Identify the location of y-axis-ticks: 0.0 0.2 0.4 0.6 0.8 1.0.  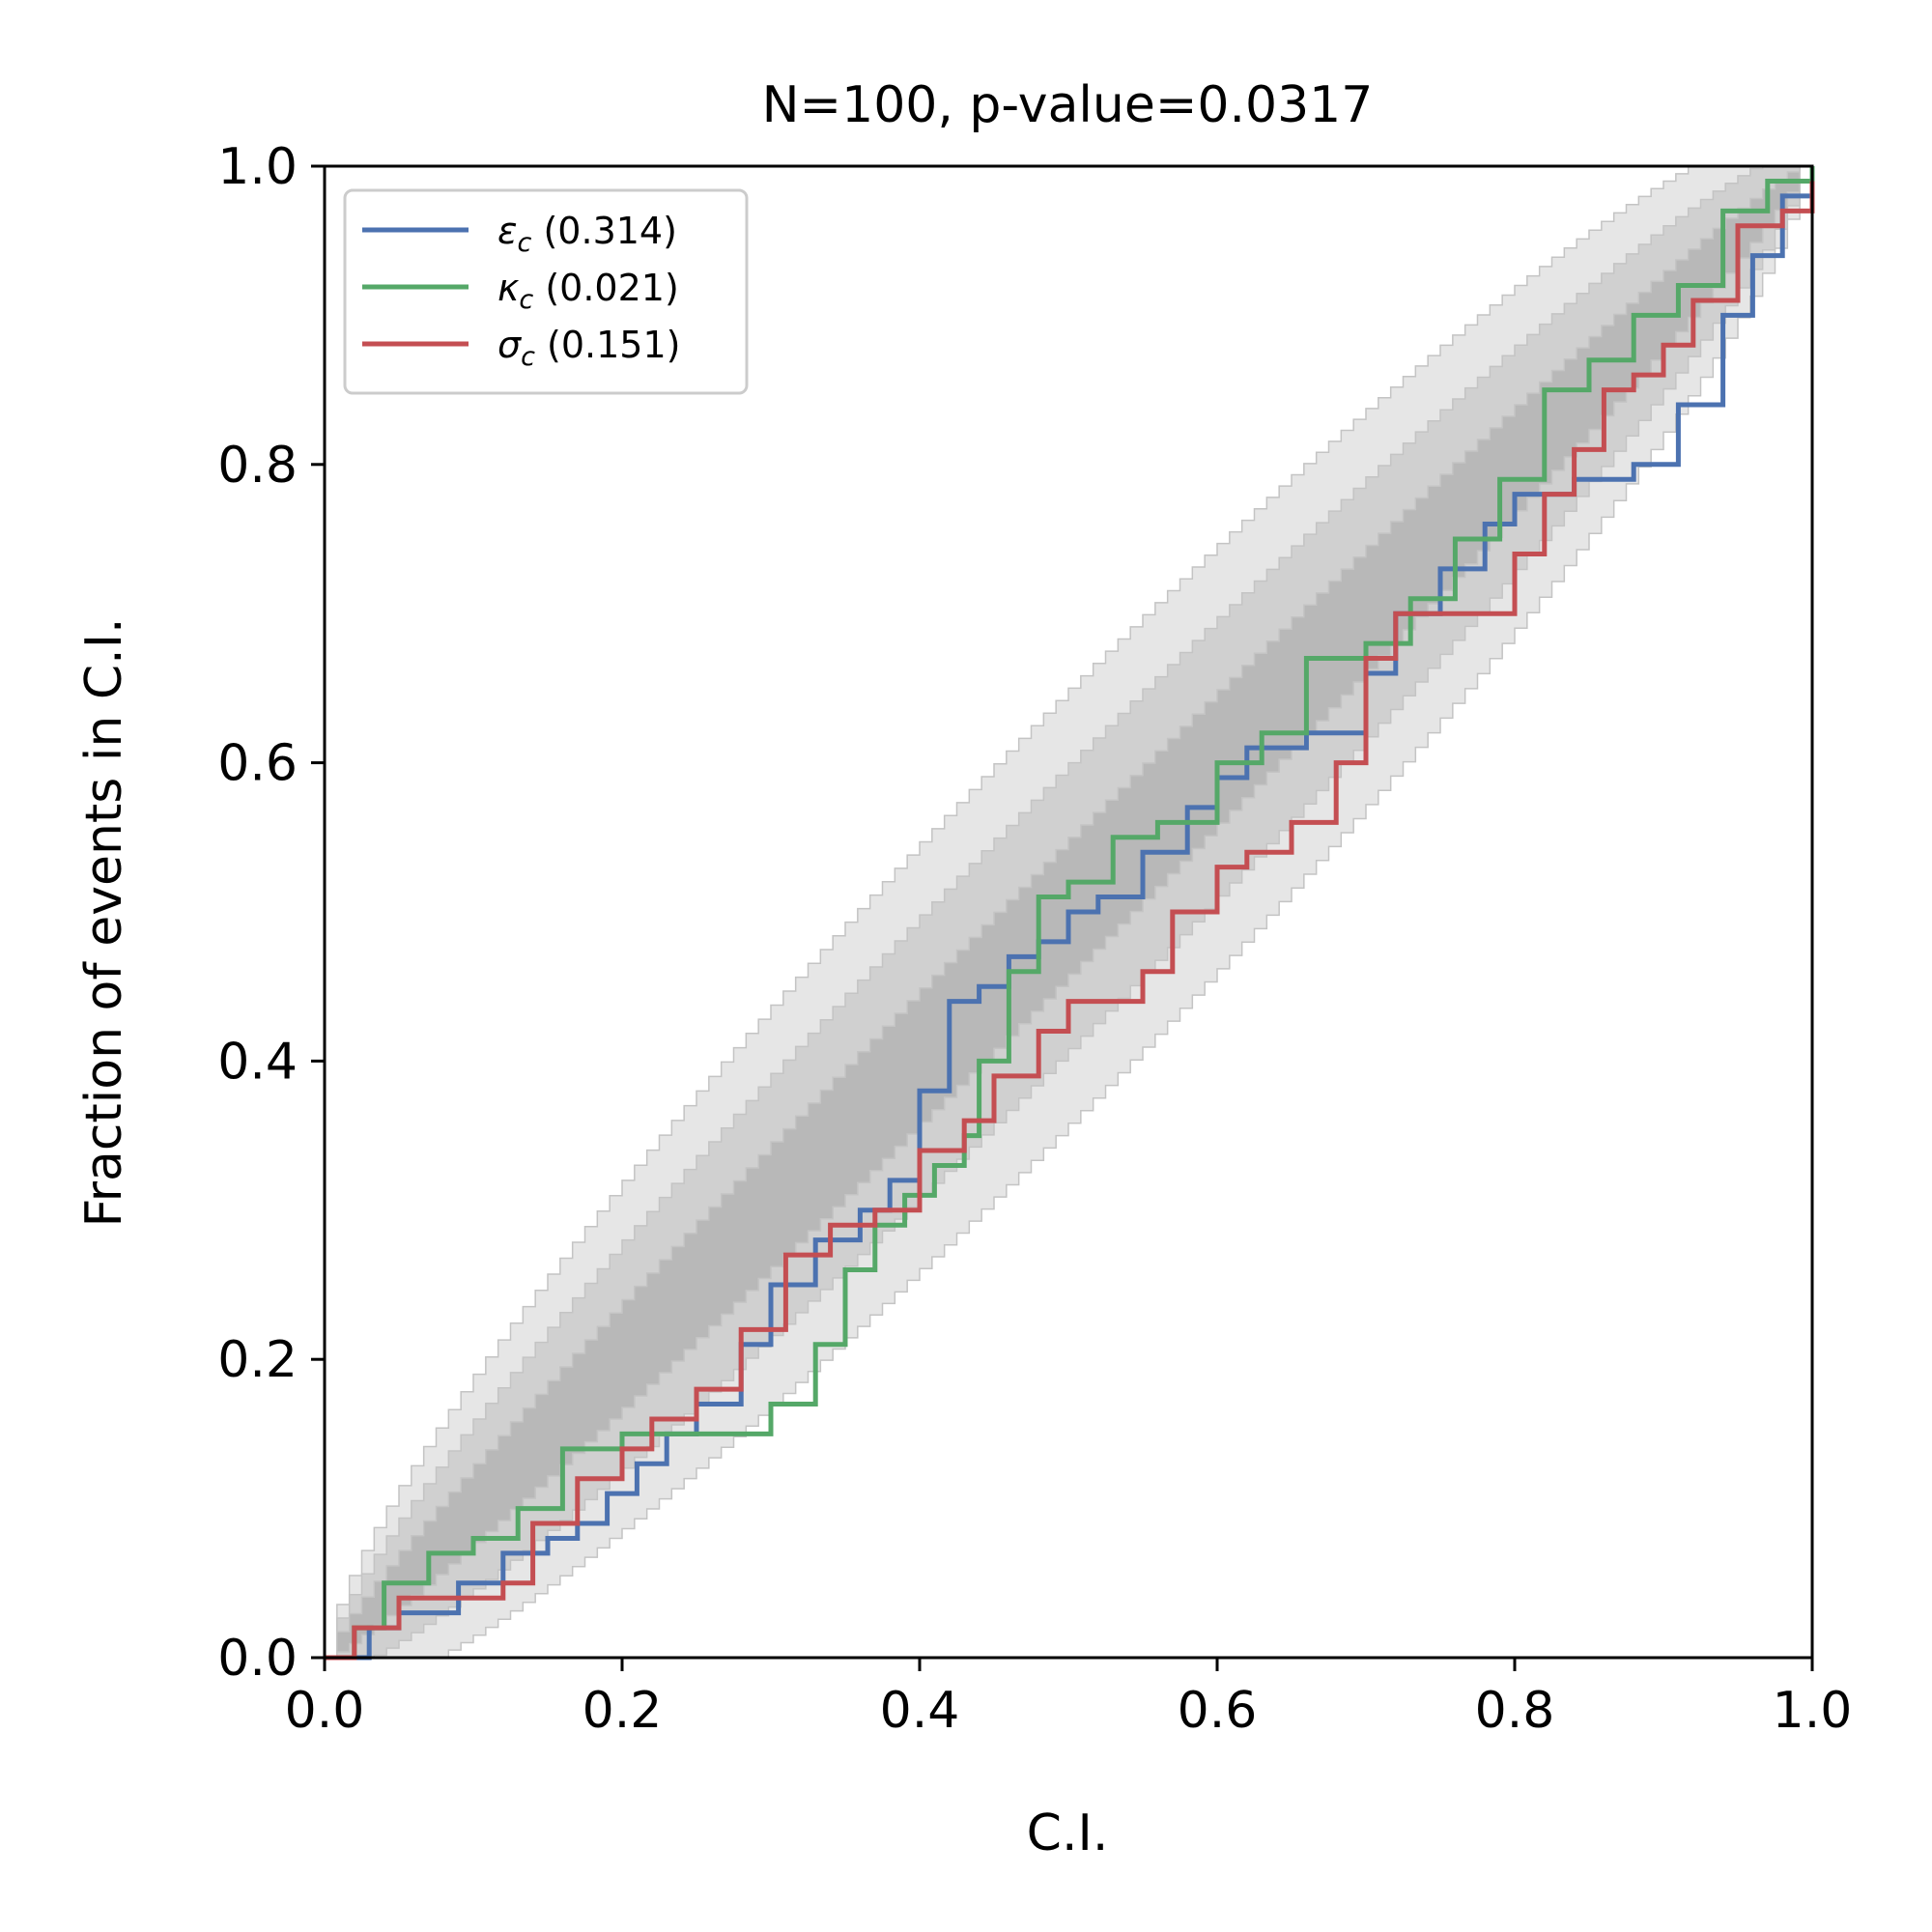
(271, 913).